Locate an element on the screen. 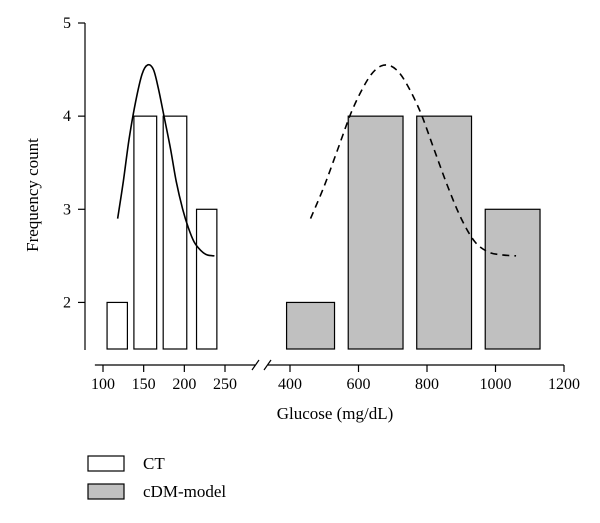  legend-label-cdm-model: cDM-model is located at coordinates (184, 491).